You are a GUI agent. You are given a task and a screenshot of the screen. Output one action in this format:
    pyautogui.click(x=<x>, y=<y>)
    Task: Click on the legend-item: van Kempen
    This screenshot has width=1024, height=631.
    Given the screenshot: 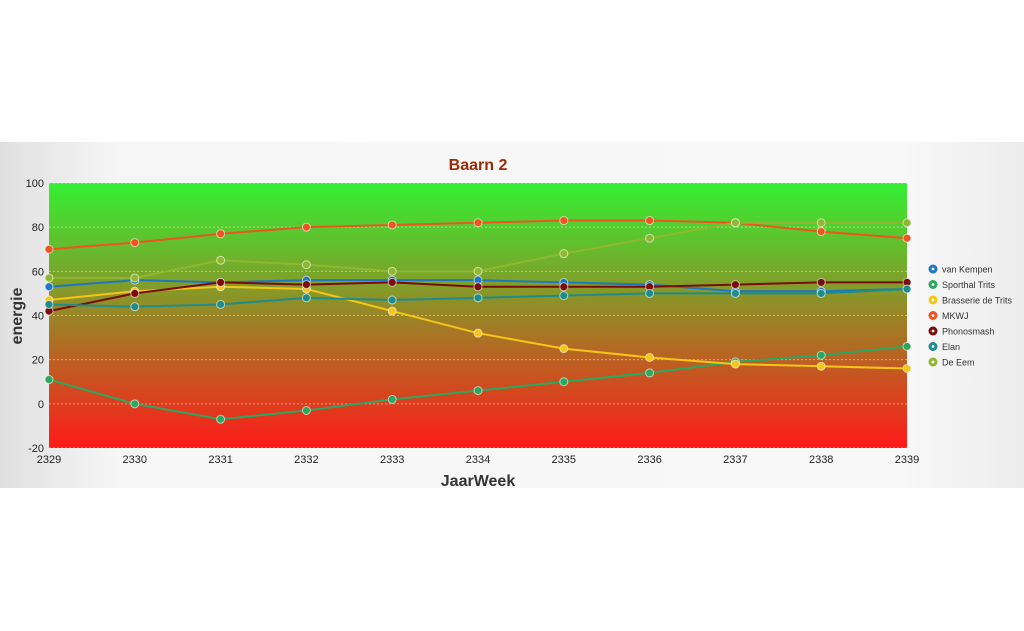 What is the action you would take?
    pyautogui.click(x=960, y=269)
    